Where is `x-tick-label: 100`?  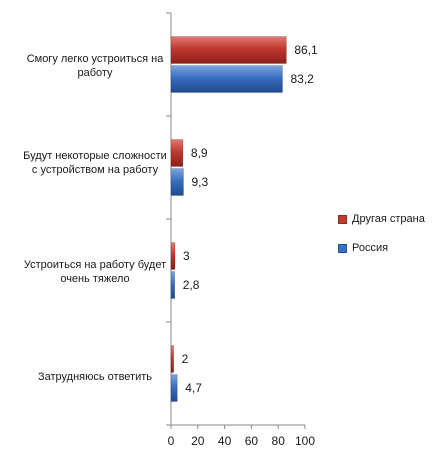
x-tick-label: 100 is located at coordinates (305, 441).